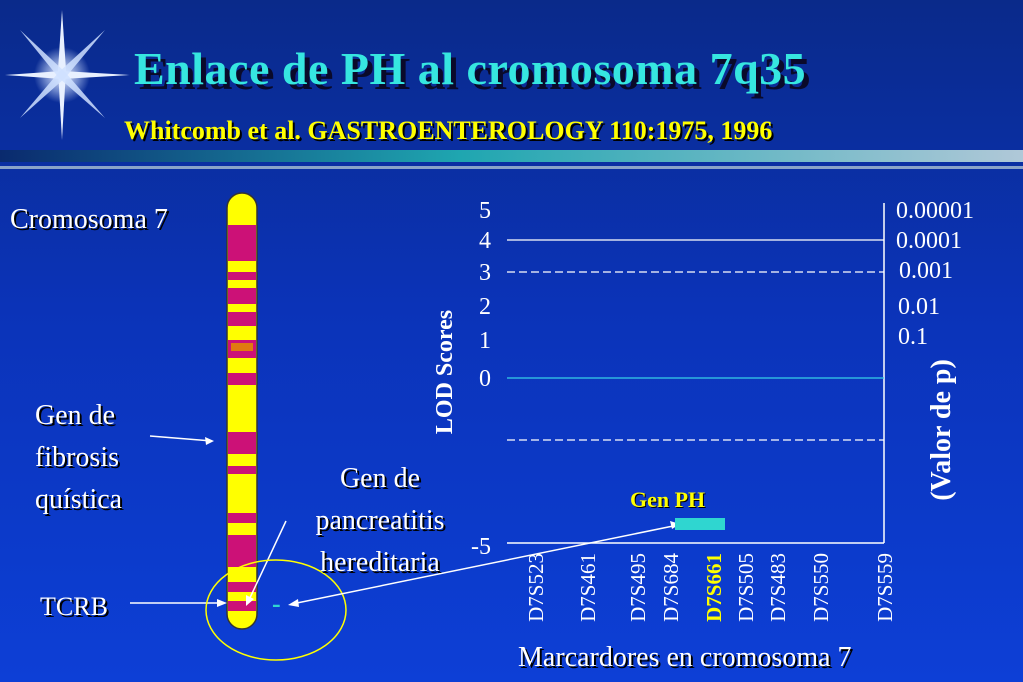 This screenshot has height=682, width=1023. I want to click on y2-tick-label: 0.00001, so click(935, 211).